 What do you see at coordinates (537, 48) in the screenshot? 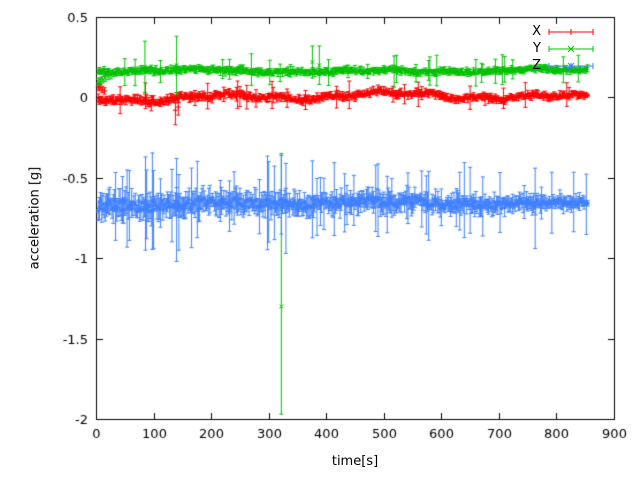
I see `legend-label: Y` at bounding box center [537, 48].